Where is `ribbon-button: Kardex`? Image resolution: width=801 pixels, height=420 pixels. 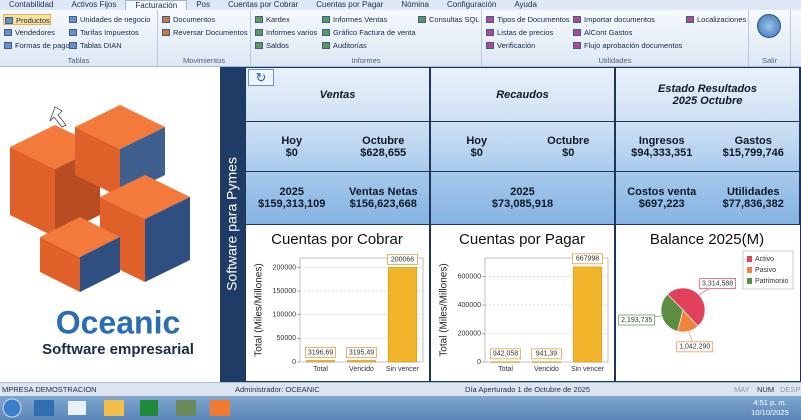
ribbon-button: Kardex is located at coordinates (272, 19).